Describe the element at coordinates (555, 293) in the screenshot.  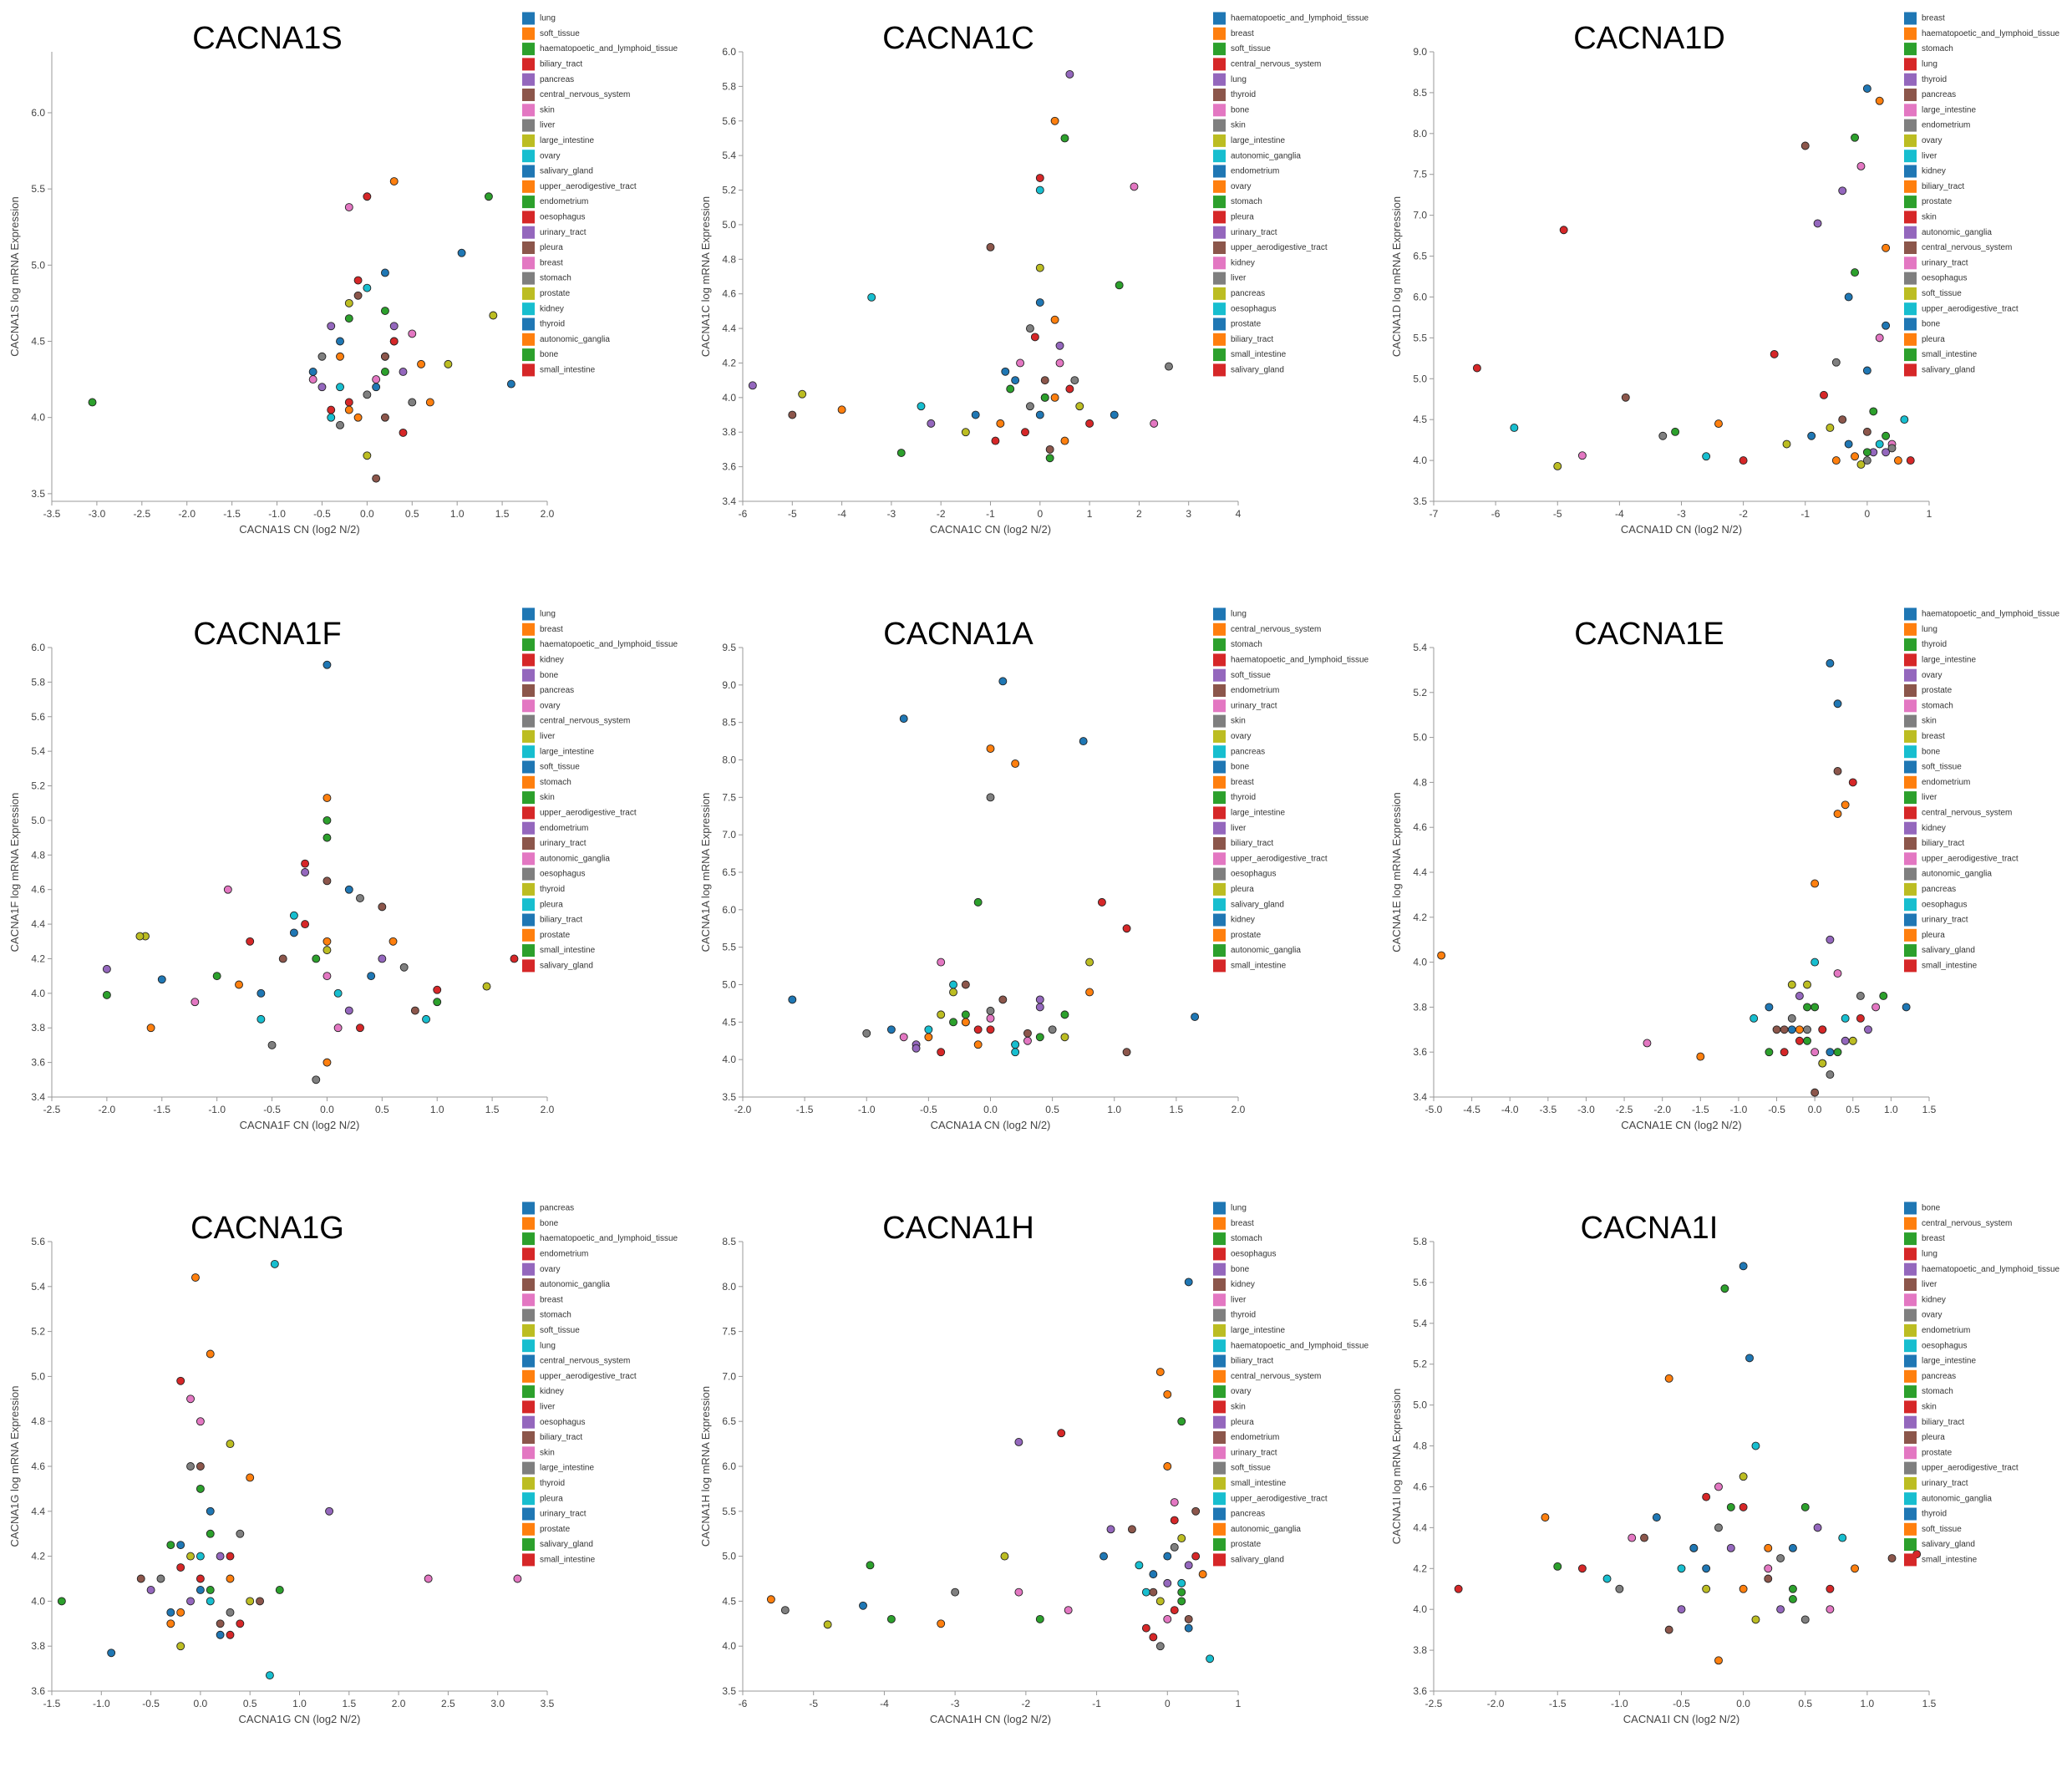
I see `legend-label: prostate` at that location.